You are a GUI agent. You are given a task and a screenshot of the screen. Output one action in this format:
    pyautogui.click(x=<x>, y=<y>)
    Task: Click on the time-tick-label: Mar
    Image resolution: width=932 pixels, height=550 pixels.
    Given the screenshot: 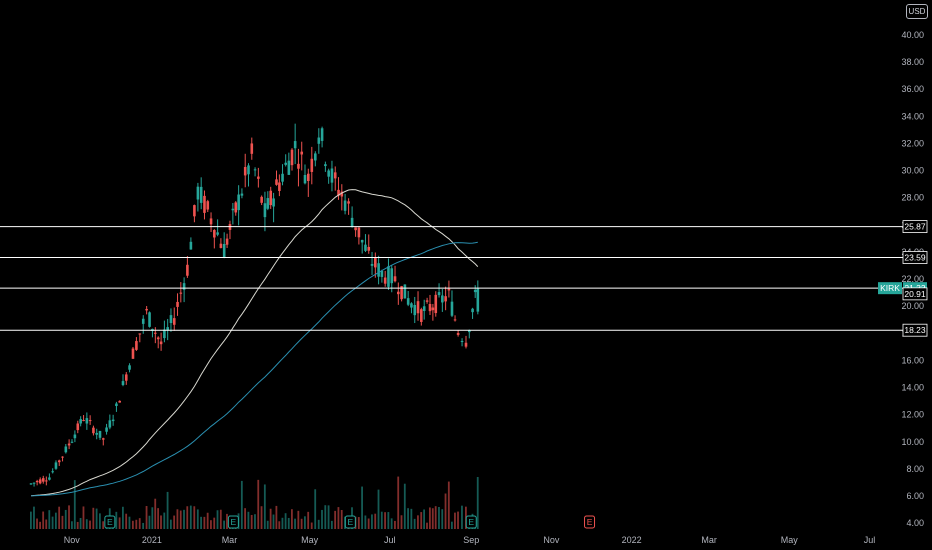 What is the action you would take?
    pyautogui.click(x=230, y=540)
    